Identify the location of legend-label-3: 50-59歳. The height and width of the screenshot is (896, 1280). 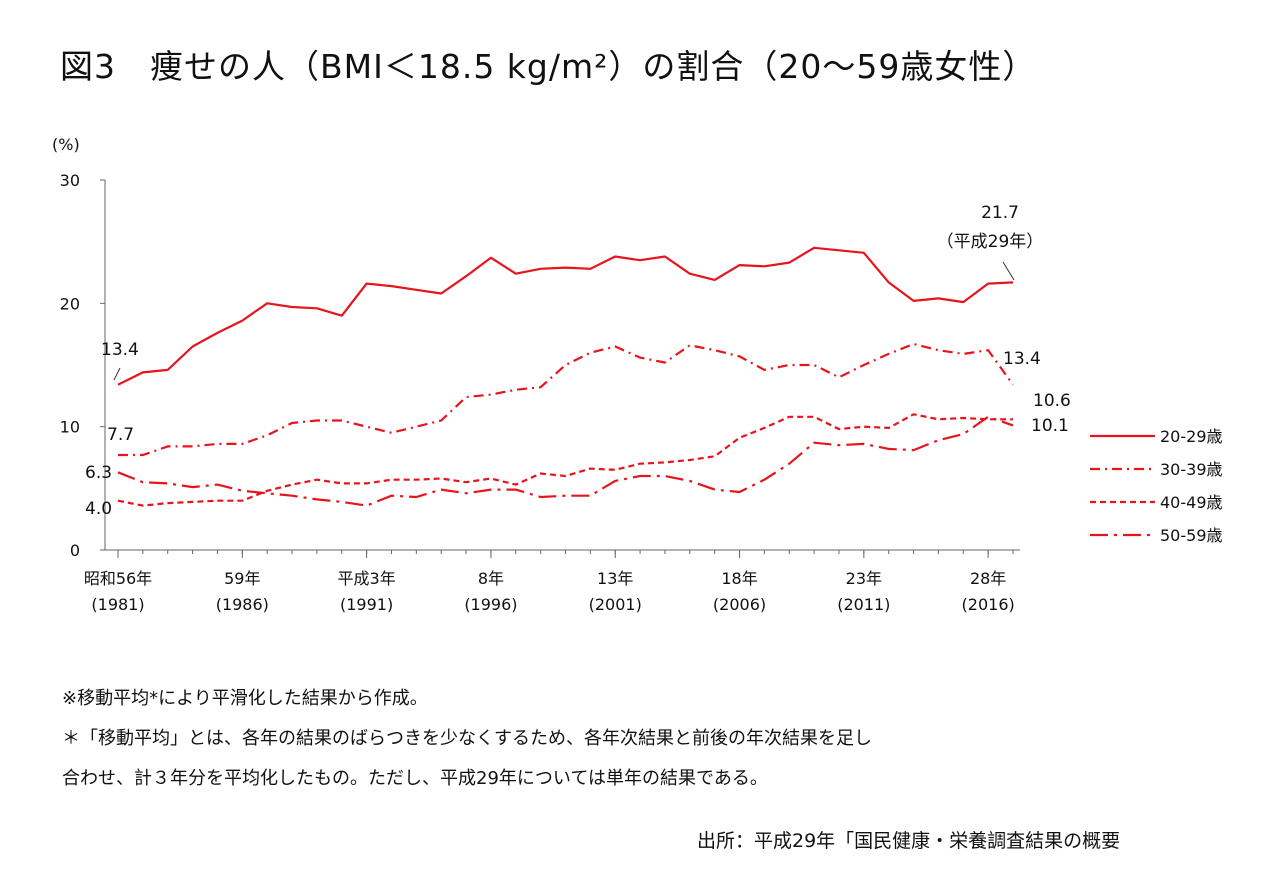
(1191, 535).